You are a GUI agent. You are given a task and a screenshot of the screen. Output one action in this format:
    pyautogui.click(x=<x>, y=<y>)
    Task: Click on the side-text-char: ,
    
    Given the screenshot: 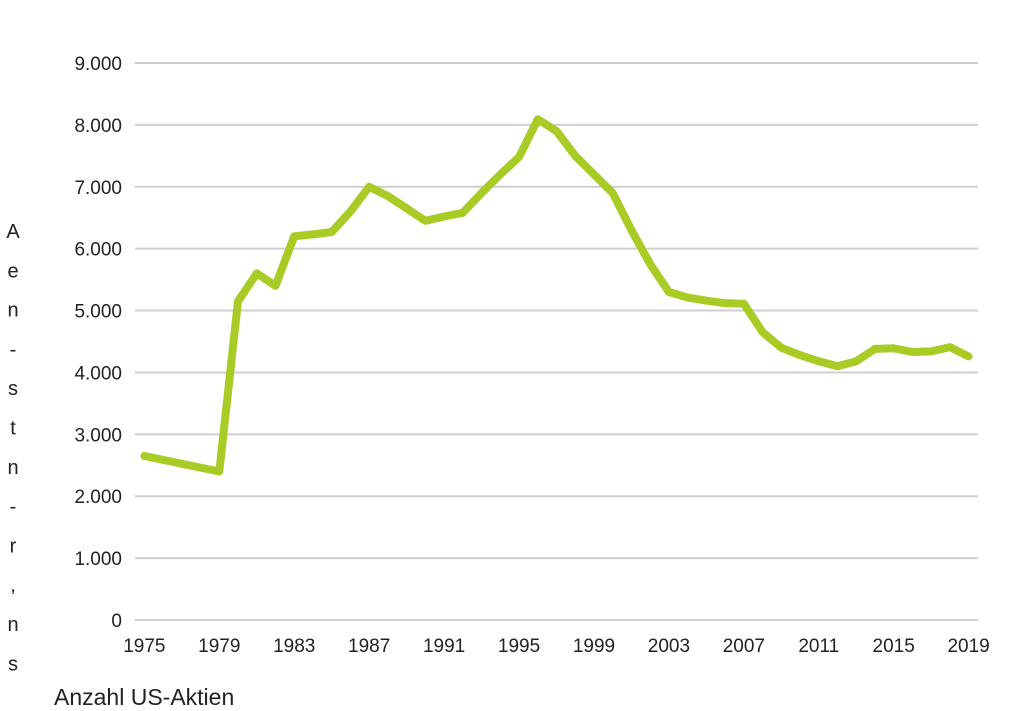 What is the action you would take?
    pyautogui.click(x=13, y=586)
    